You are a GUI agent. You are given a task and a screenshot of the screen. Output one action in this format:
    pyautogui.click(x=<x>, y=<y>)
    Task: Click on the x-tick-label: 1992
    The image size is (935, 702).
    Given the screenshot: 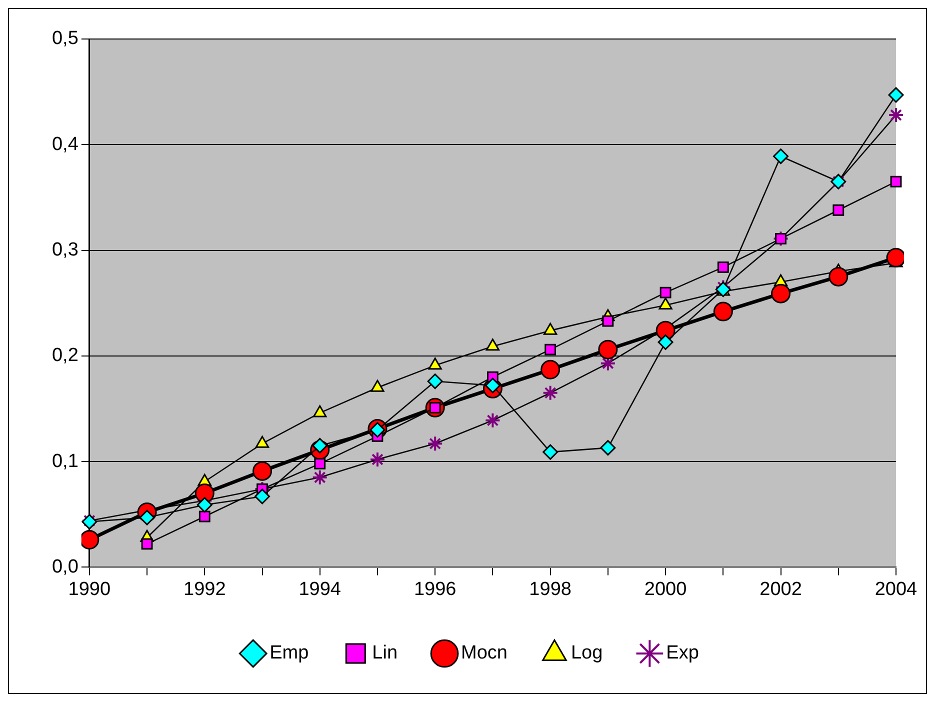 What is the action you would take?
    pyautogui.click(x=205, y=589)
    